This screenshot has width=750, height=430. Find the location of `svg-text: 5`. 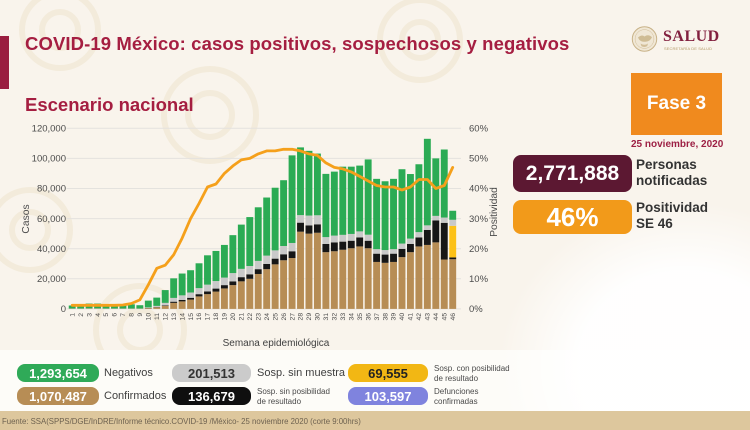

svg-text: 5 is located at coordinates (106, 315).